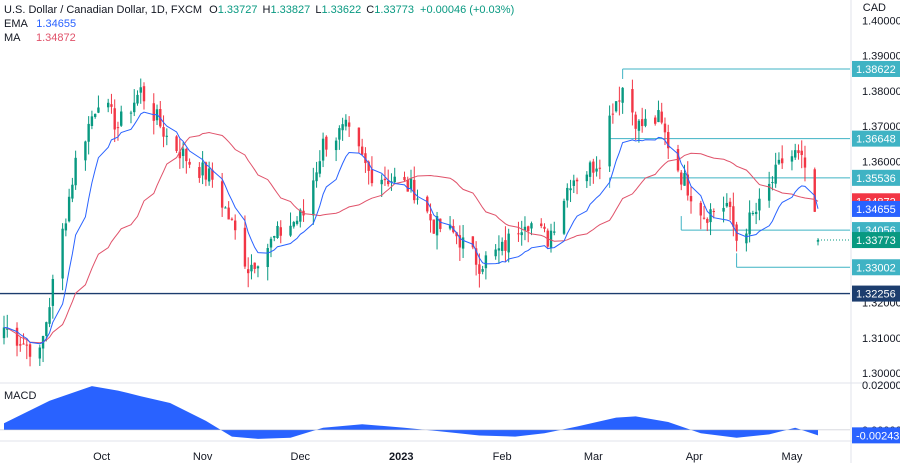 This screenshot has height=463, width=900. What do you see at coordinates (694, 457) in the screenshot?
I see `time-tick-label: Apr` at bounding box center [694, 457].